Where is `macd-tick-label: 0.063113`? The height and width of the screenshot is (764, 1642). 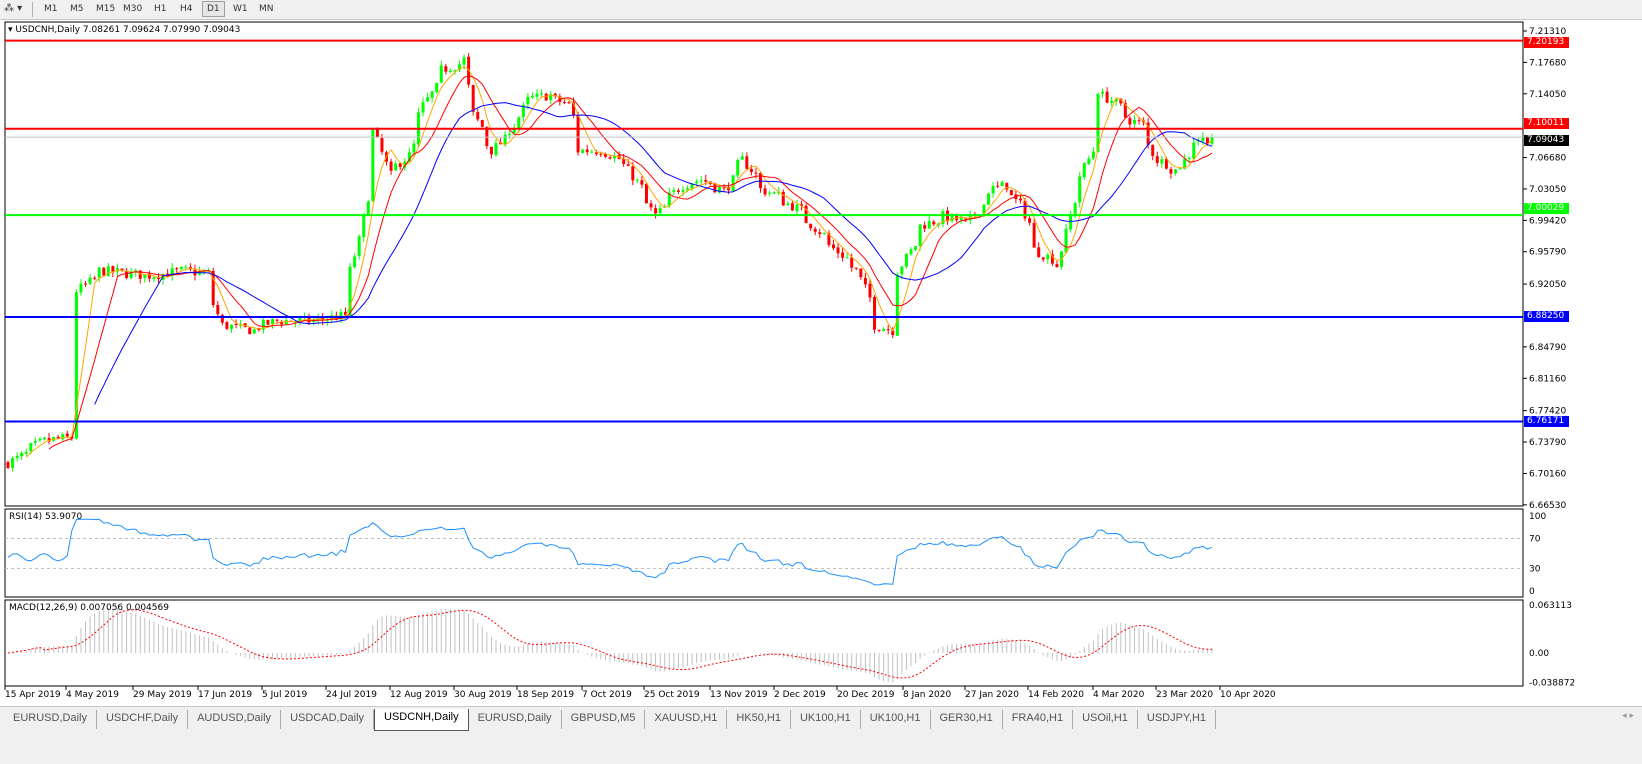 macd-tick-label: 0.063113 is located at coordinates (1550, 606).